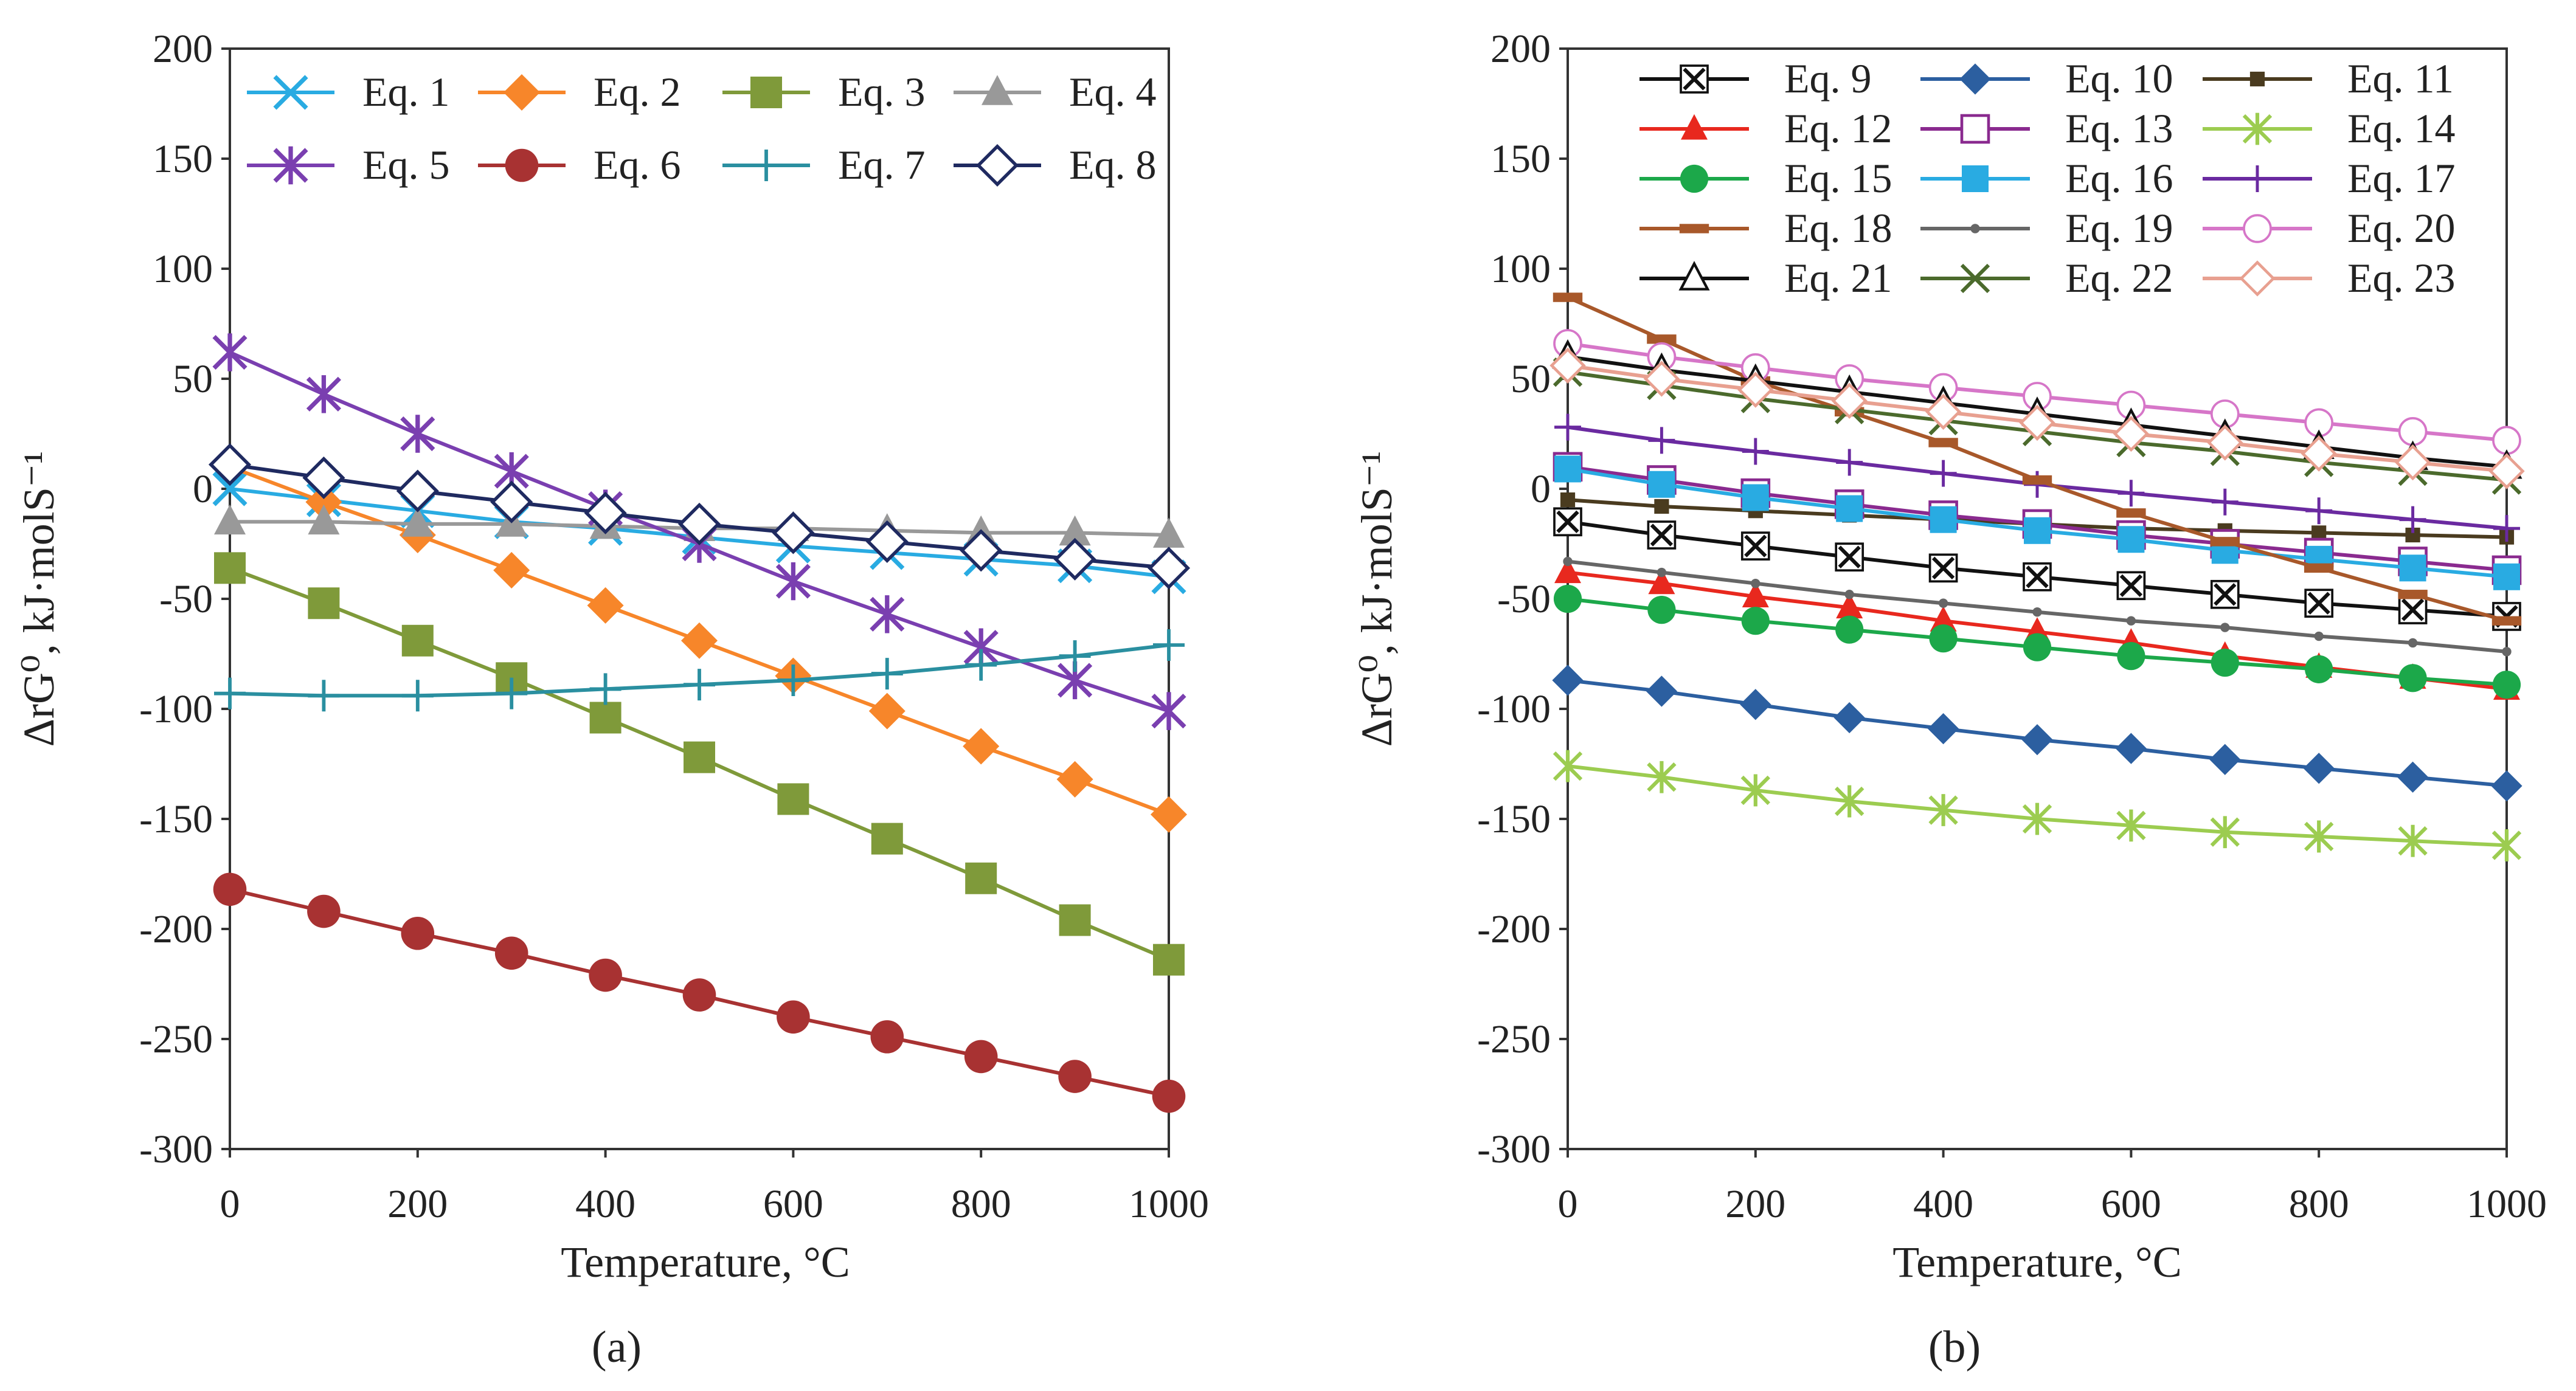 This screenshot has height=1391, width=2576. I want to click on legend-entry-eq-8: Eq. 8, so click(1055, 165).